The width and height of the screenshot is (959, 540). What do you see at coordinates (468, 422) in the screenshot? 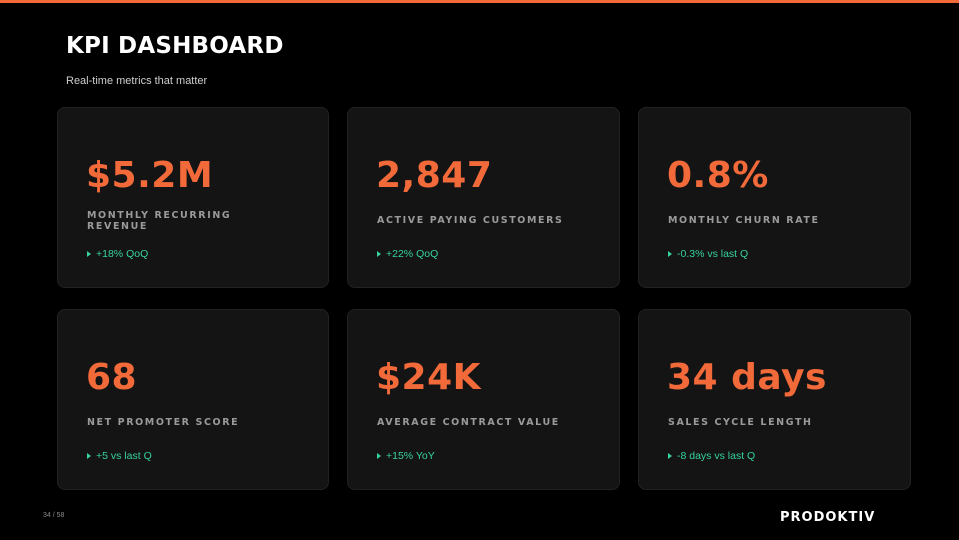
I see `kpi-label: AVERAGE CONTRACT VALUE` at bounding box center [468, 422].